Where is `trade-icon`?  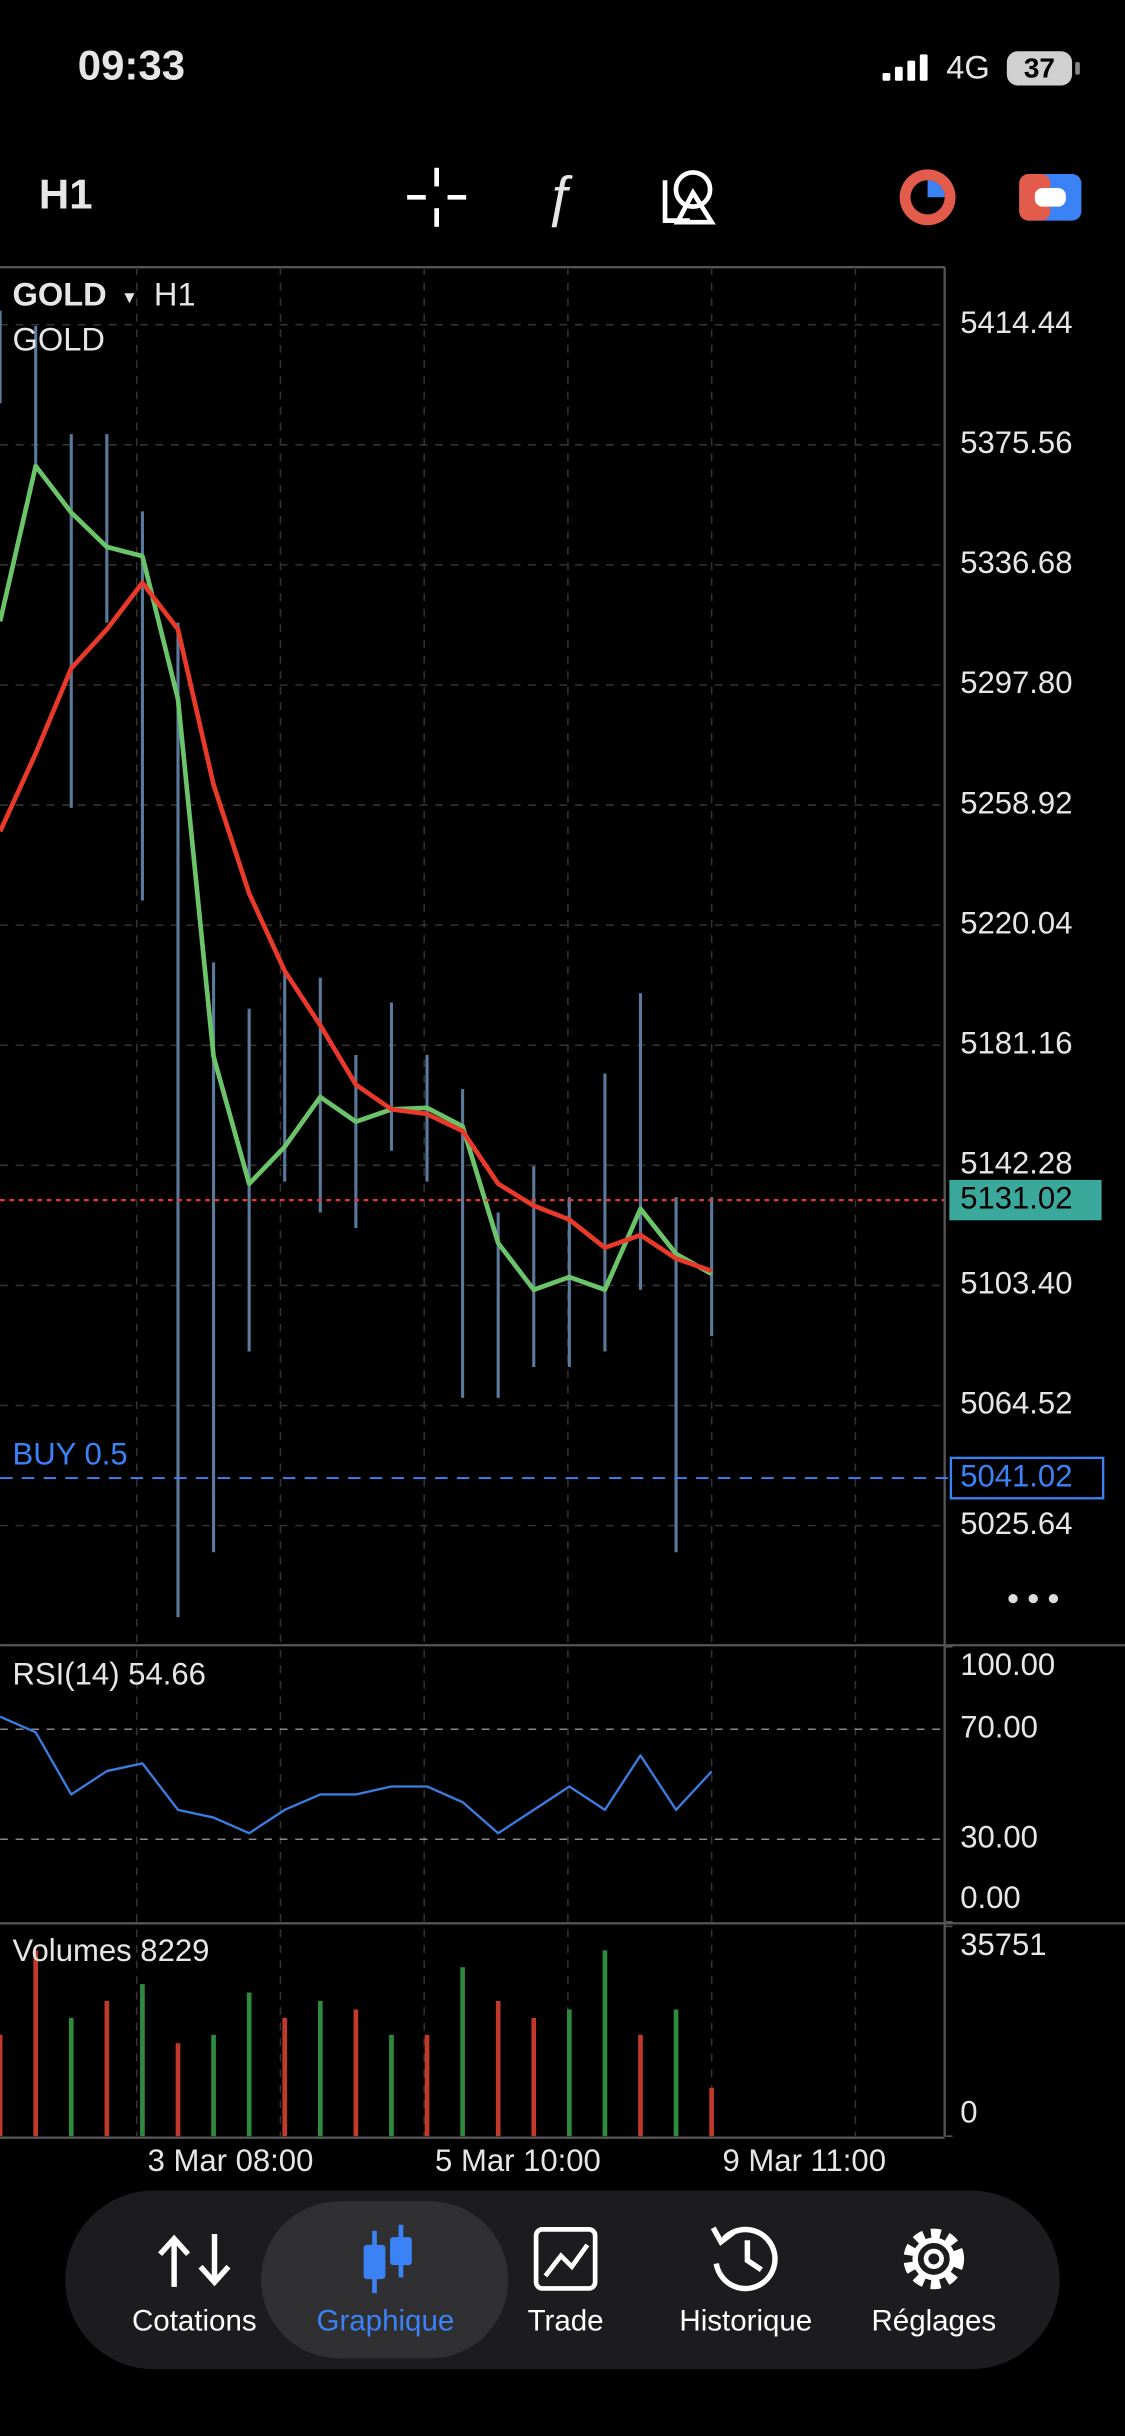
trade-icon is located at coordinates (1050, 197).